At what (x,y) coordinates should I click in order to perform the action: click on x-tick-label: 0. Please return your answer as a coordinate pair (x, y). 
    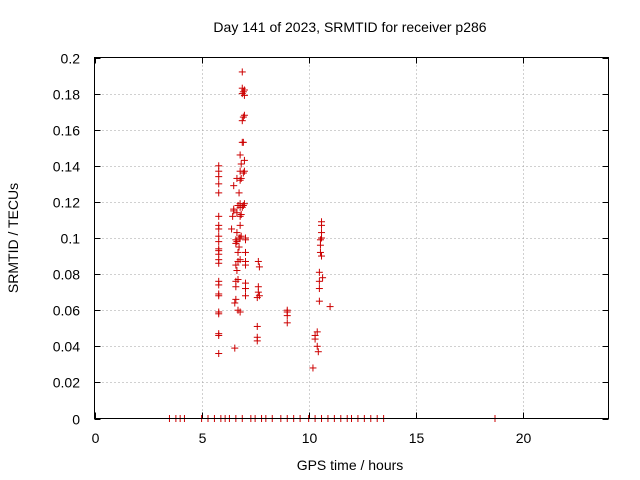
    Looking at the image, I should click on (96, 438).